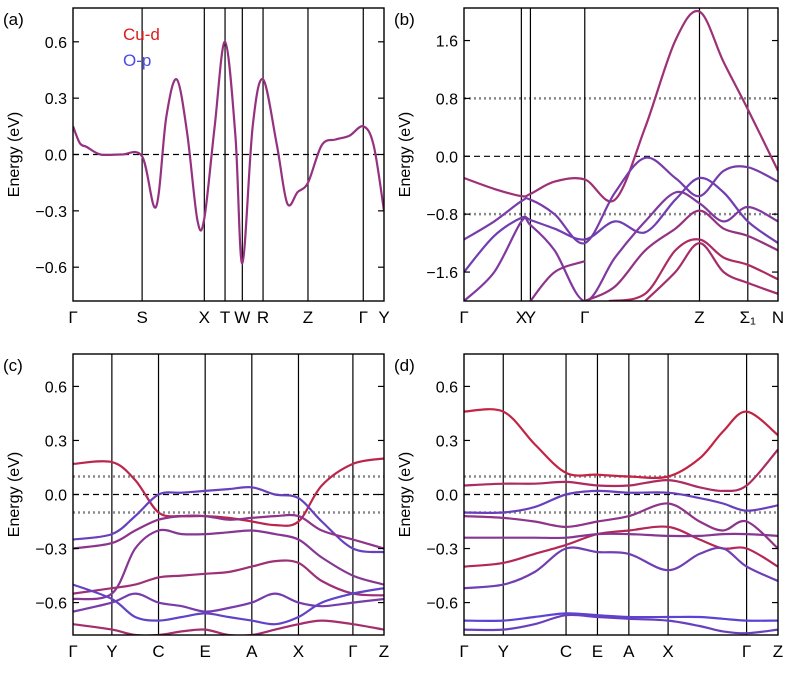 The image size is (797, 674). I want to click on panel-label: (d), so click(404, 365).